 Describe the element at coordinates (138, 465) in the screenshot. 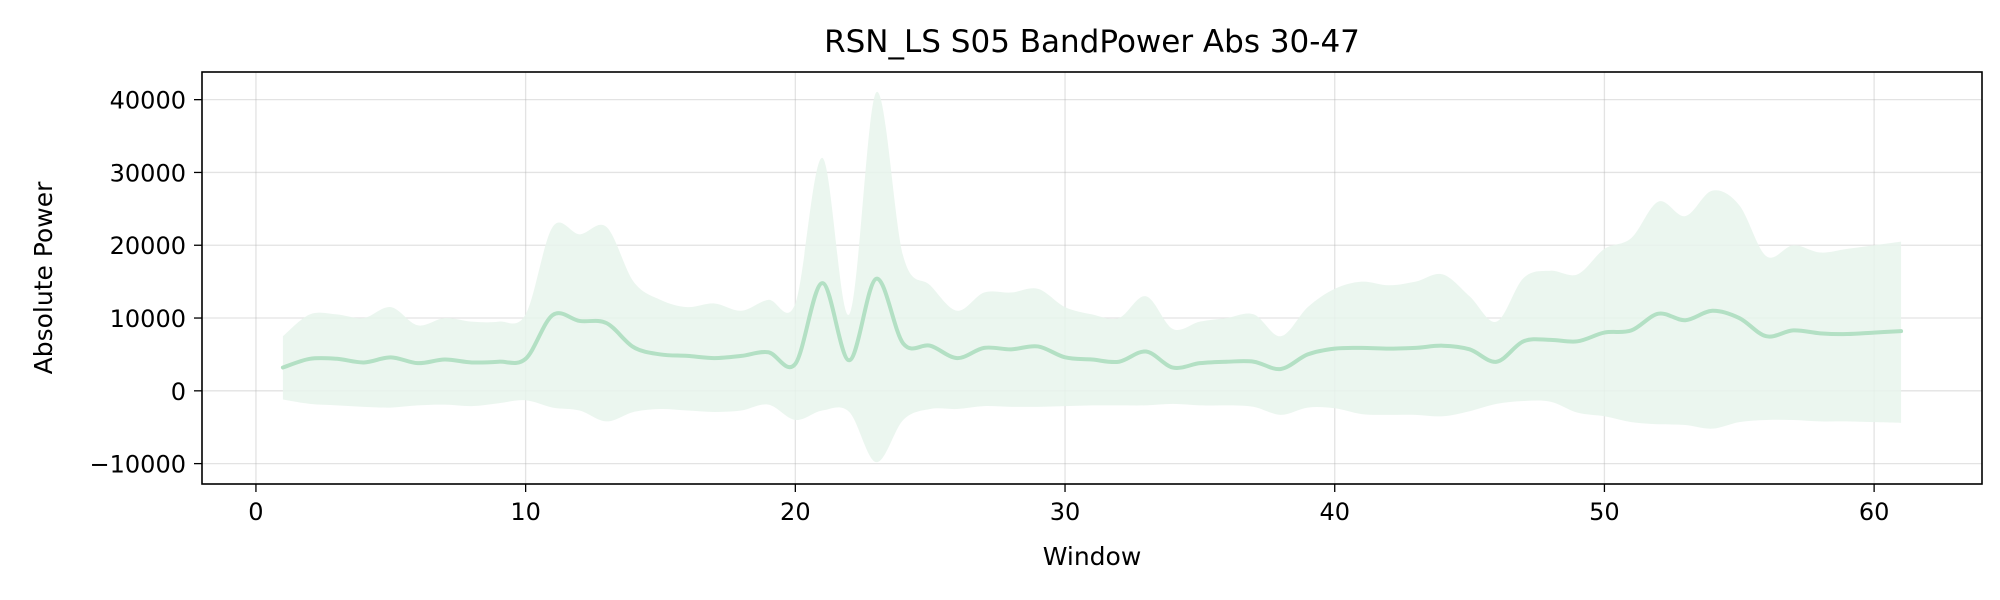

I see `y-tick-label: −10000` at that location.